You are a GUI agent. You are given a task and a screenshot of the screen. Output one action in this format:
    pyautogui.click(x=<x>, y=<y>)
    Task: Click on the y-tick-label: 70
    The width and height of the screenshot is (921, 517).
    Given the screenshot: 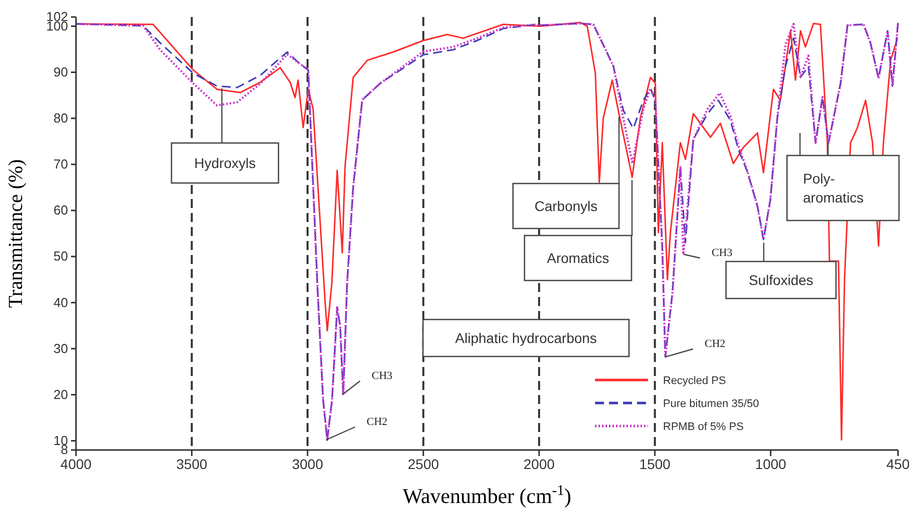 What is the action you would take?
    pyautogui.click(x=61, y=164)
    